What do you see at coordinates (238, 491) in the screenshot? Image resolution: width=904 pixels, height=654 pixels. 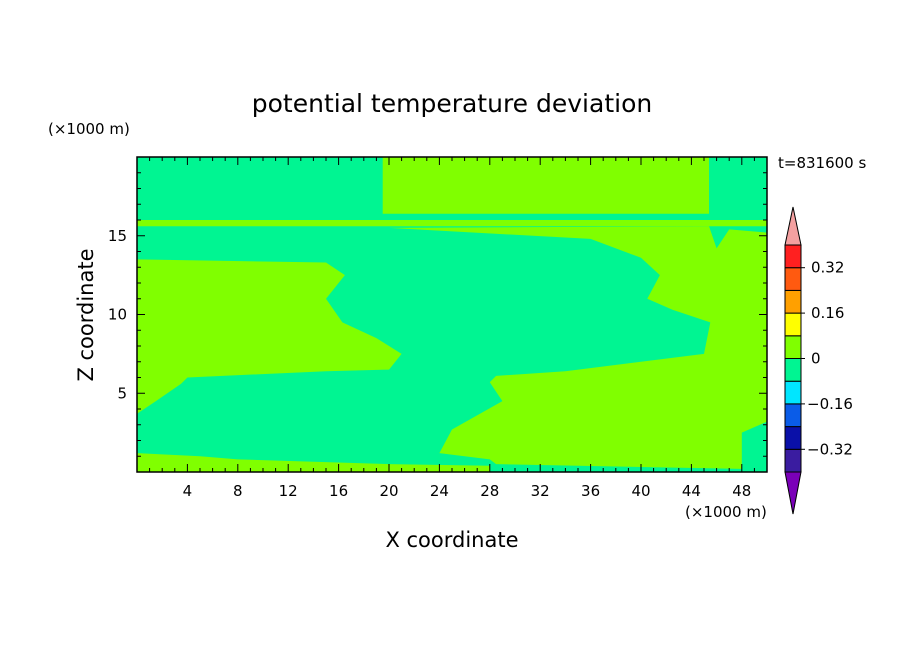 I see `x-tick-label: 8` at bounding box center [238, 491].